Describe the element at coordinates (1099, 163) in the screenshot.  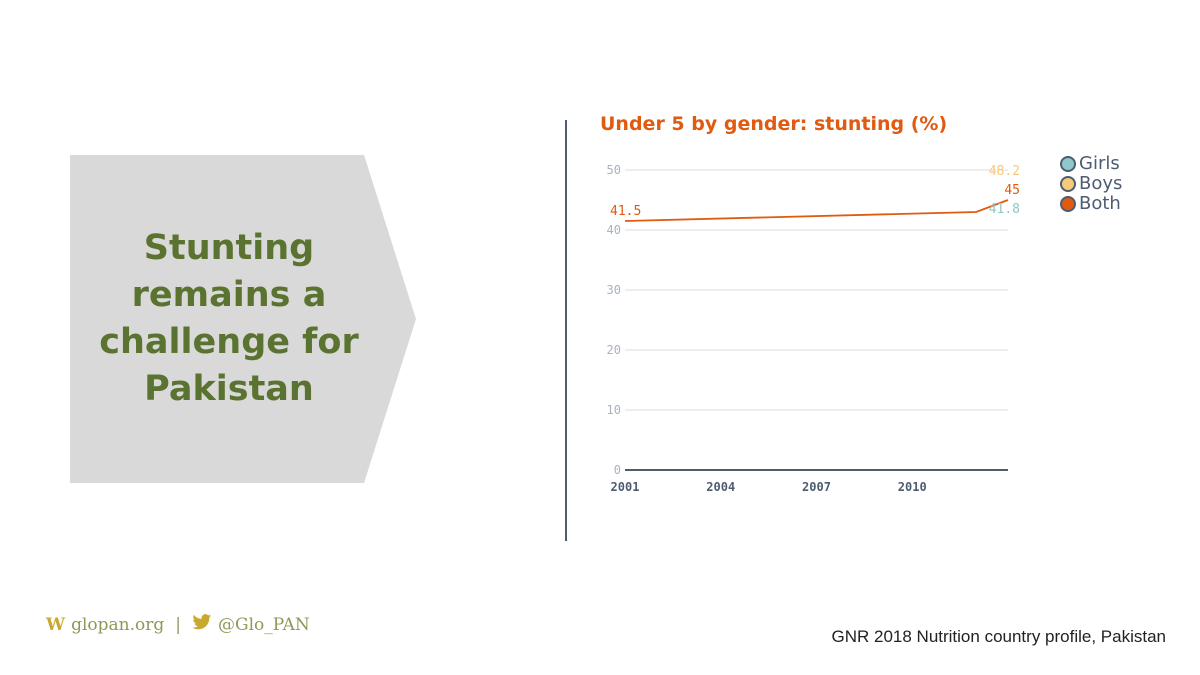
I see `legend-label: Girls` at that location.